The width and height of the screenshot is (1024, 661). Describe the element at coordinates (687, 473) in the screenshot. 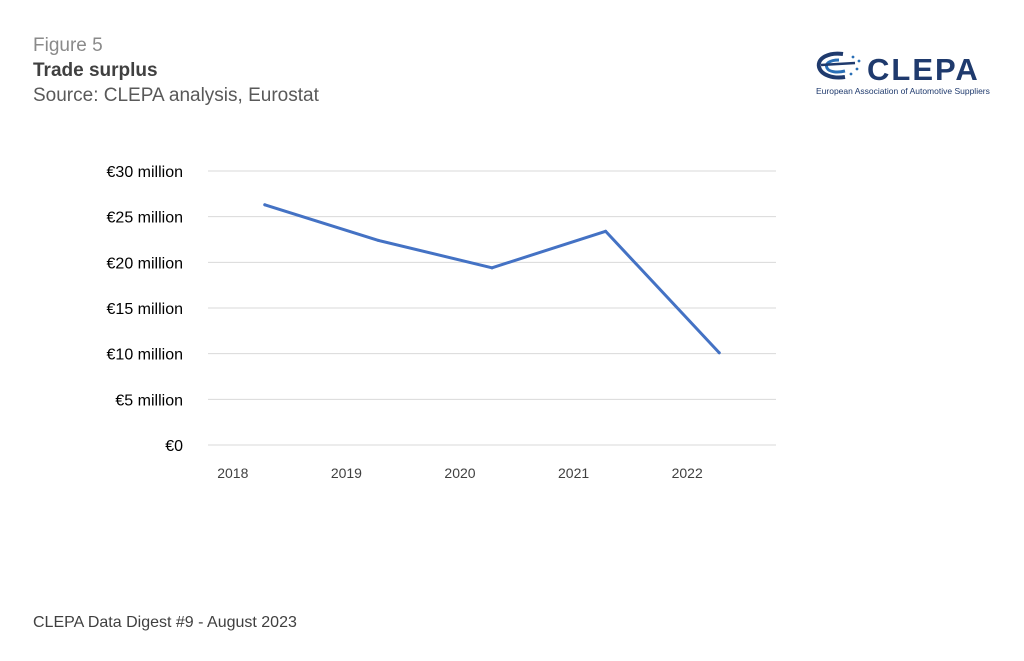

I see `x-tick-label: 2022` at that location.